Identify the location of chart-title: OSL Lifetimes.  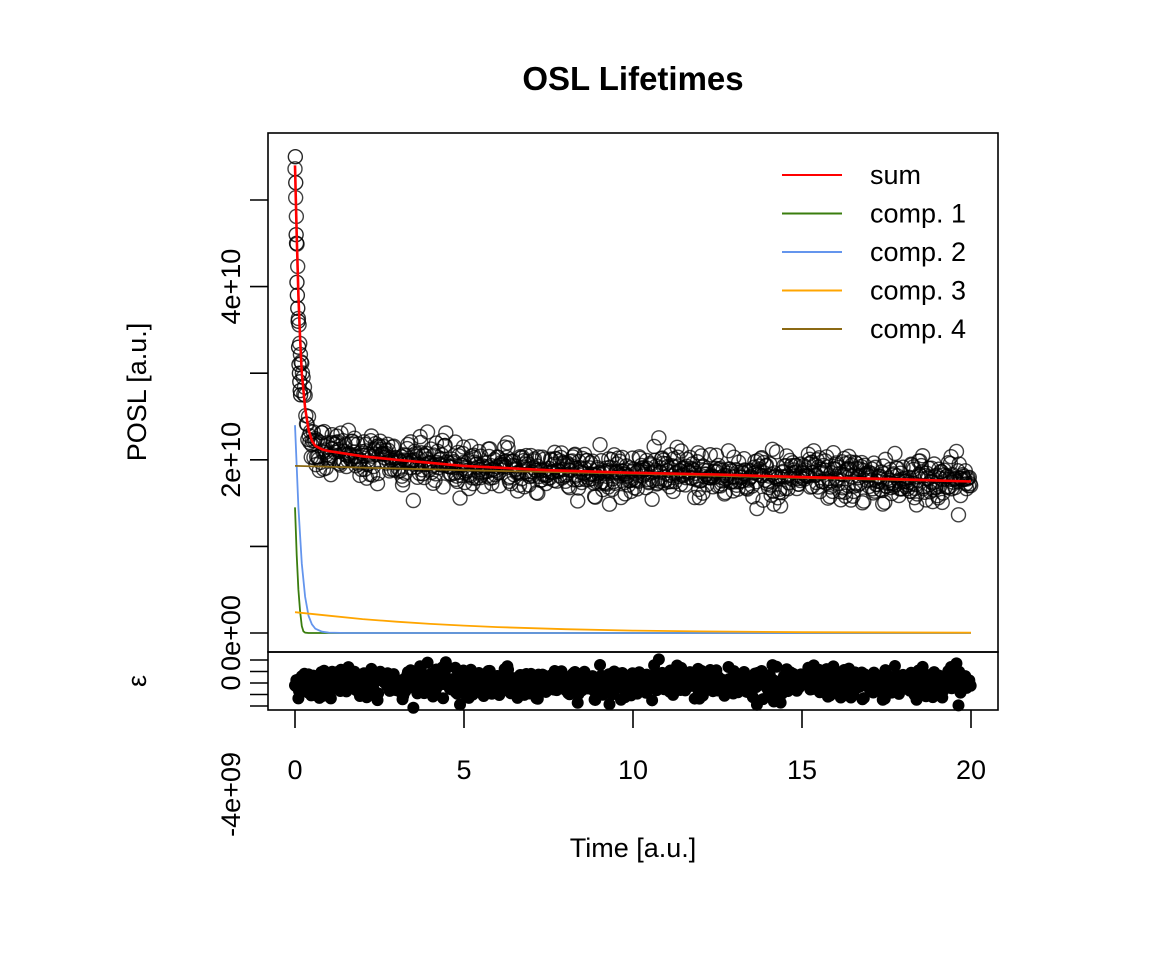
(632, 78).